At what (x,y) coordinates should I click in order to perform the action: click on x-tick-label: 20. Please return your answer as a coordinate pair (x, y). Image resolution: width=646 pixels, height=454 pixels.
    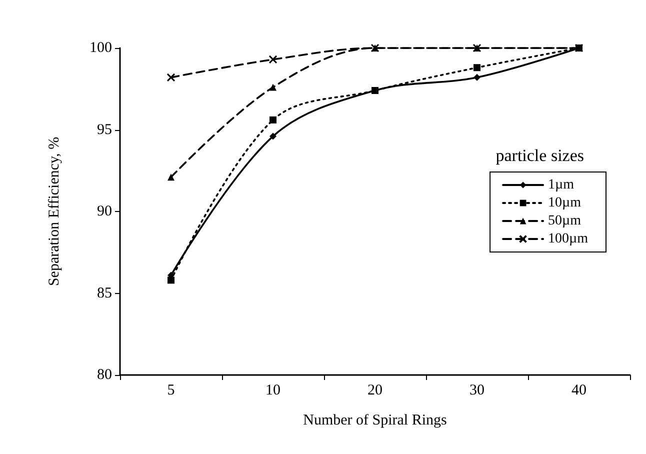
    Looking at the image, I should click on (375, 390).